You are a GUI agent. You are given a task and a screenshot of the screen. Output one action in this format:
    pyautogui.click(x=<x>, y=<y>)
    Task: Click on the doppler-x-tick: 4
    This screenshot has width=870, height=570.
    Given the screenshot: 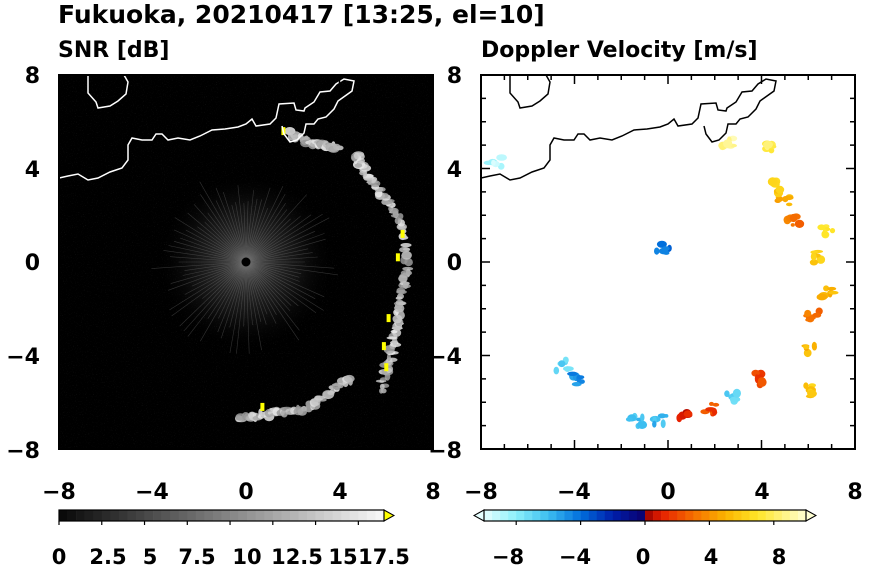 What is the action you would take?
    pyautogui.click(x=761, y=492)
    